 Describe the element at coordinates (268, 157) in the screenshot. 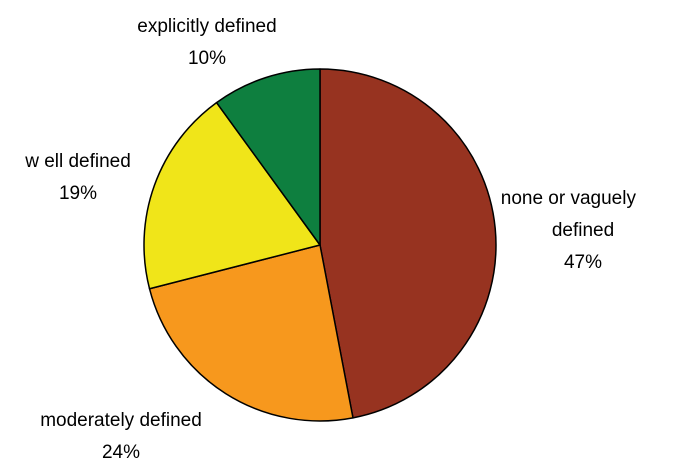

I see `pie-slice-explicitly-defined` at that location.